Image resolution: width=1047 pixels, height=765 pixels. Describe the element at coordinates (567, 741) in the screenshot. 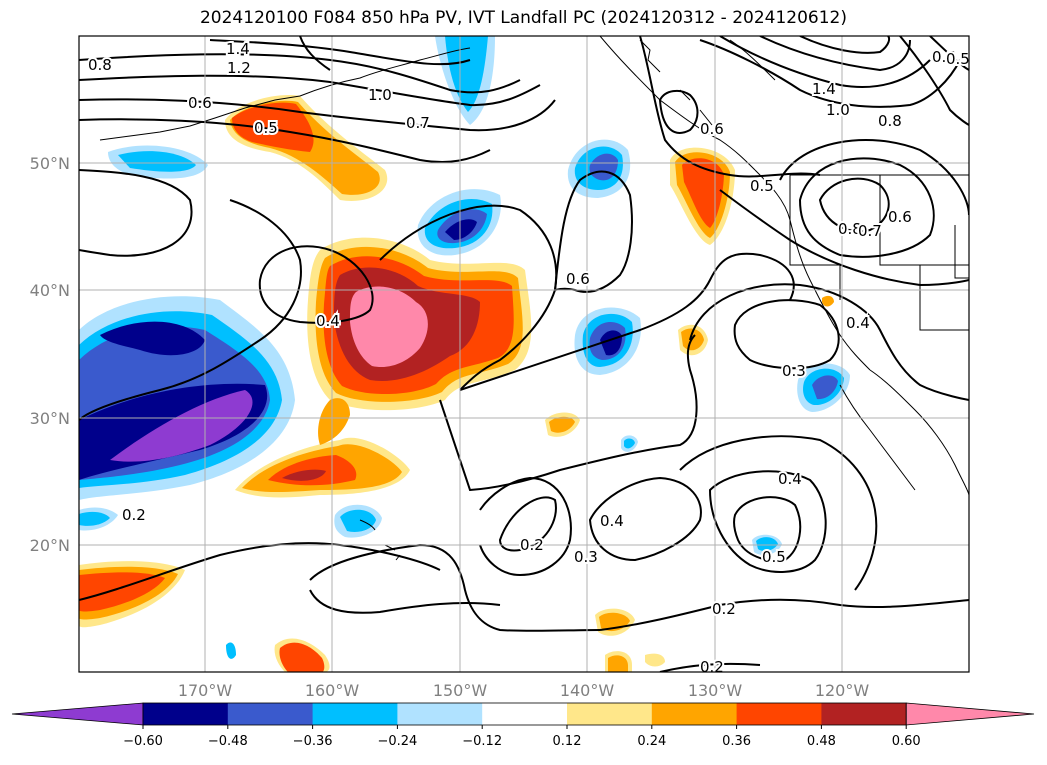

I see `colorbar-tick-label: 0.12` at that location.